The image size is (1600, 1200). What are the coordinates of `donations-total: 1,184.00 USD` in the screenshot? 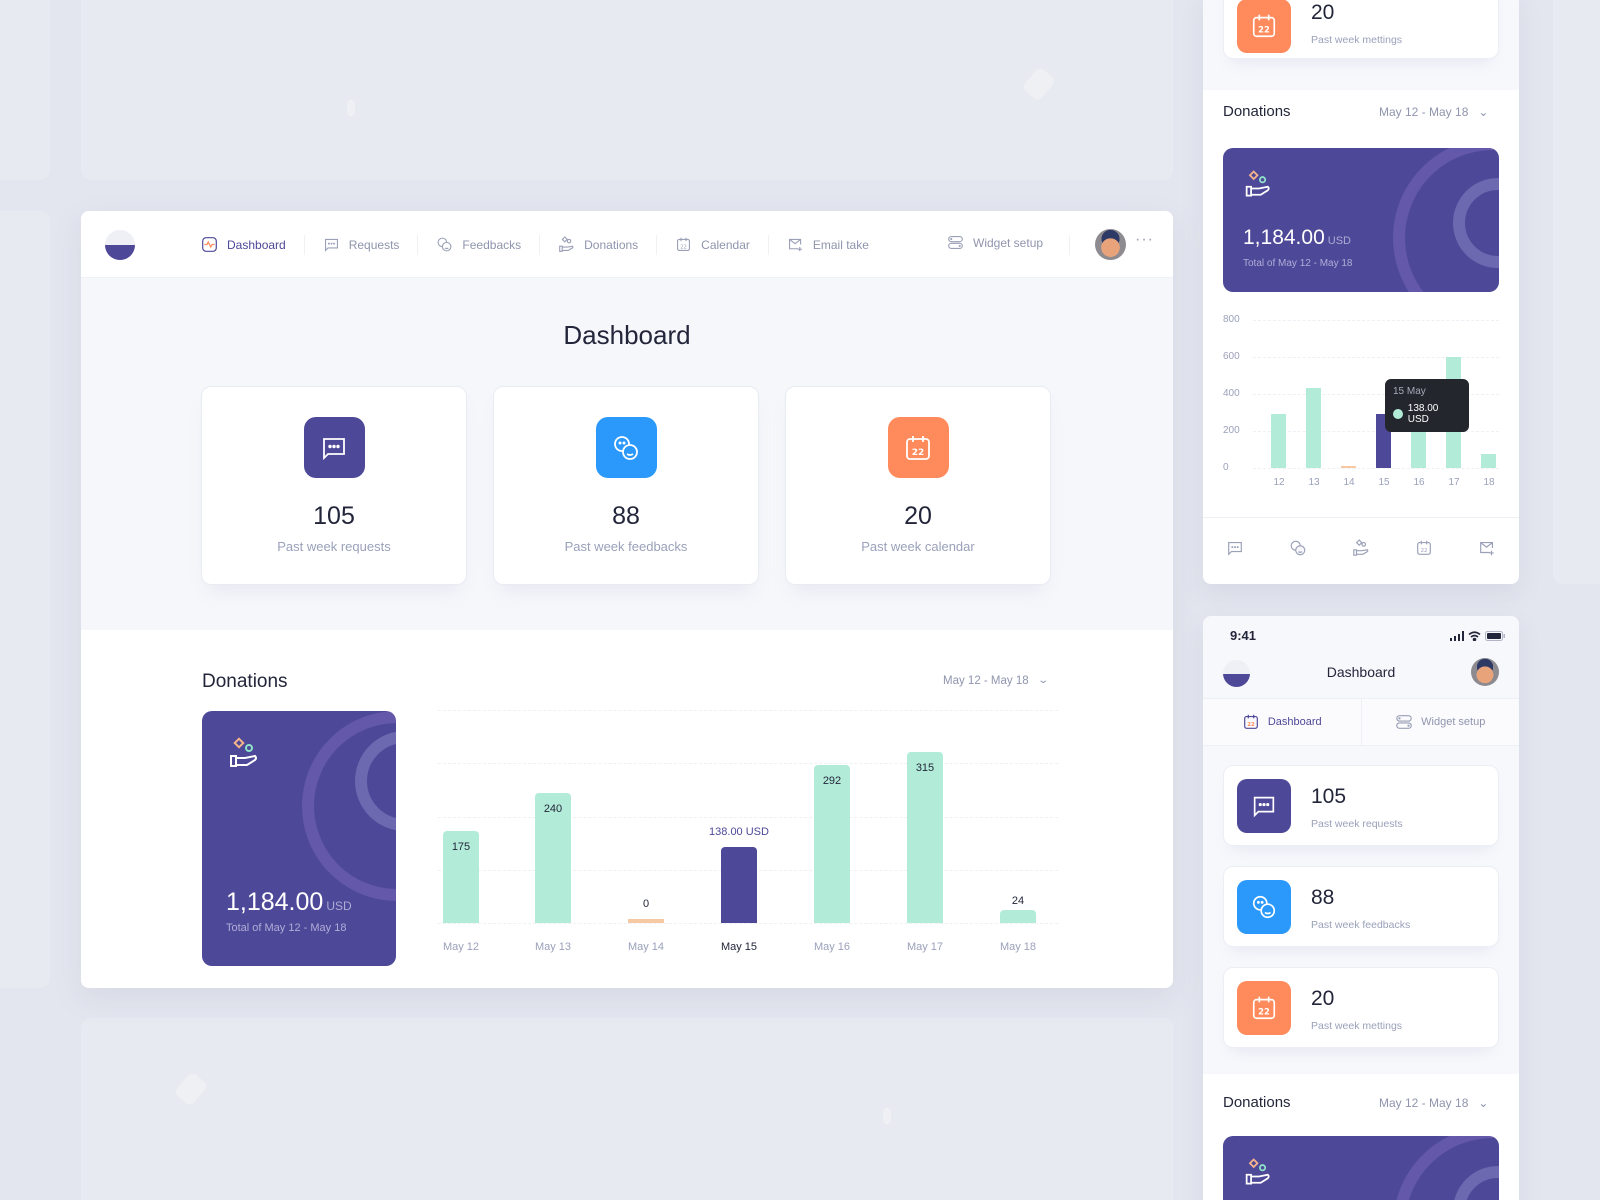 It's located at (289, 902).